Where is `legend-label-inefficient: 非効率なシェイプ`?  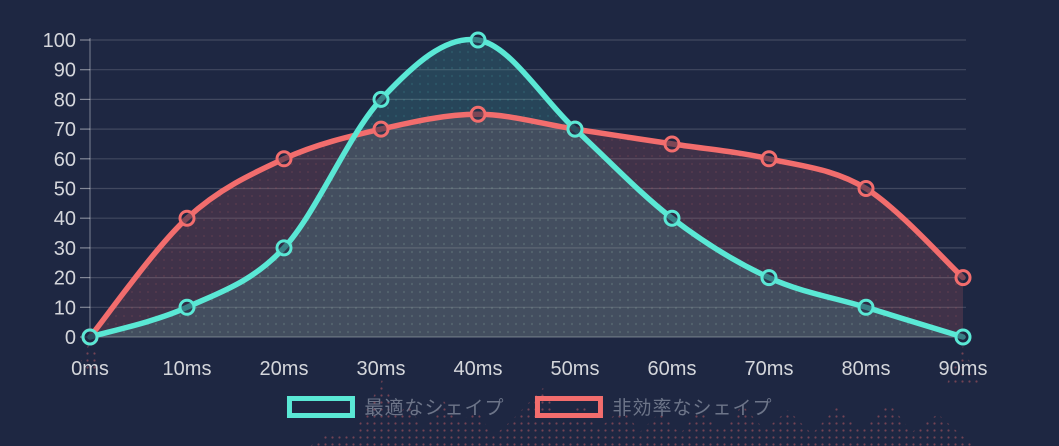
legend-label-inefficient: 非効率なシェイプ is located at coordinates (692, 408).